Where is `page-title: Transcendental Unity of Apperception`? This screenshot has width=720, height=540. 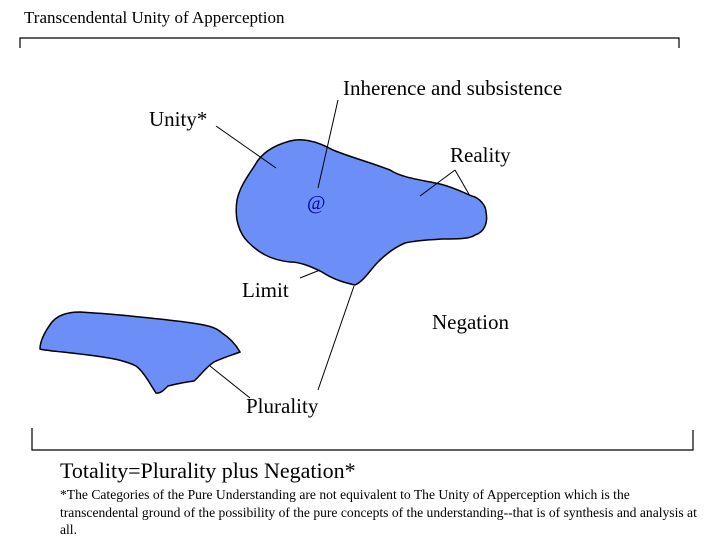
page-title: Transcendental Unity of Apperception is located at coordinates (154, 17).